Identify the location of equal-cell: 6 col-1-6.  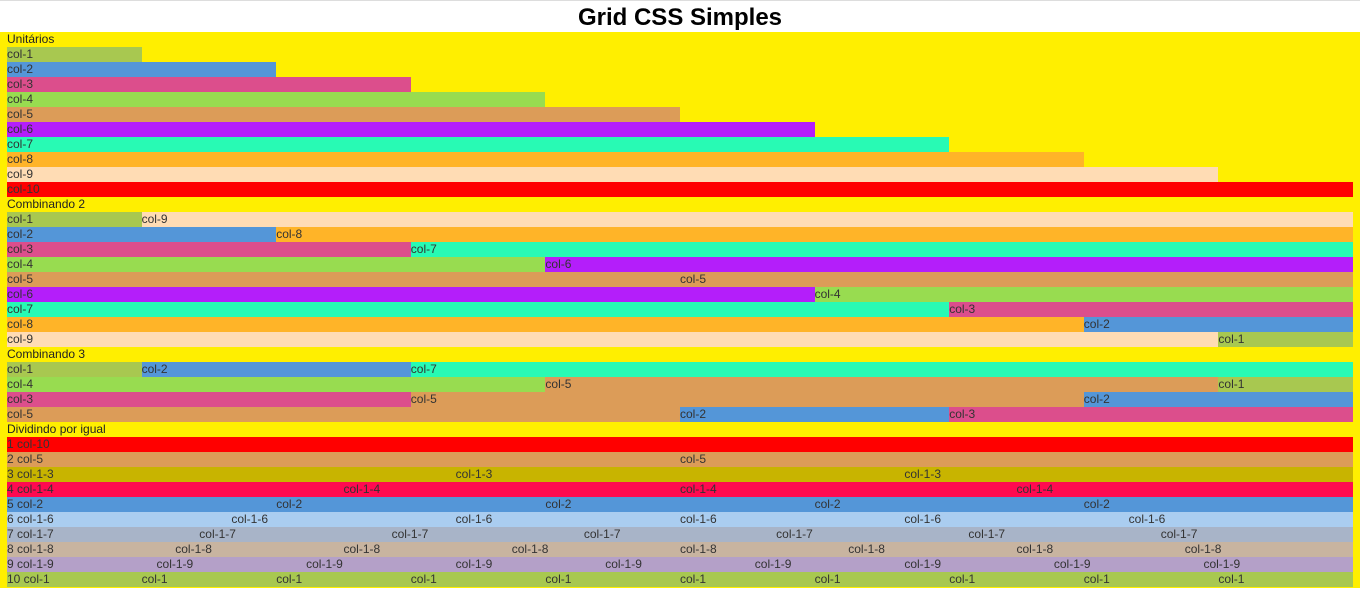
(119, 519).